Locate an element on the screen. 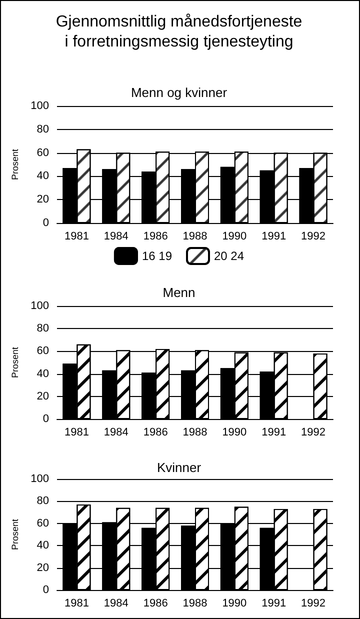 This screenshot has height=619, width=360. chart-title: Menn is located at coordinates (179, 292).